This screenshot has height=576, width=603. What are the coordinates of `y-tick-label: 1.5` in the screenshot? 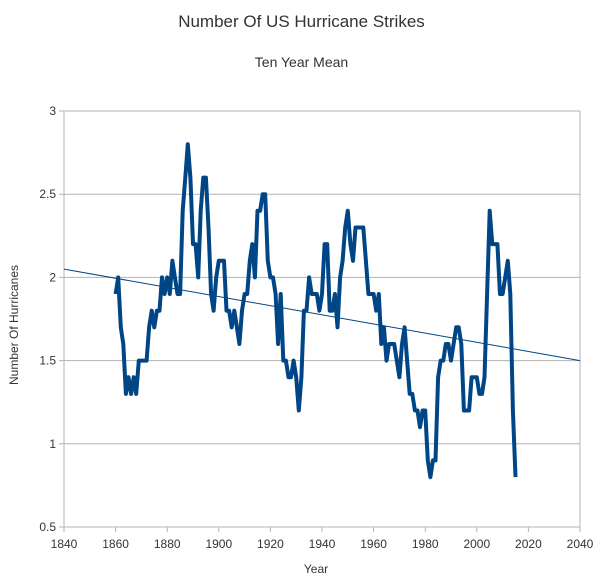 It's located at (47, 361).